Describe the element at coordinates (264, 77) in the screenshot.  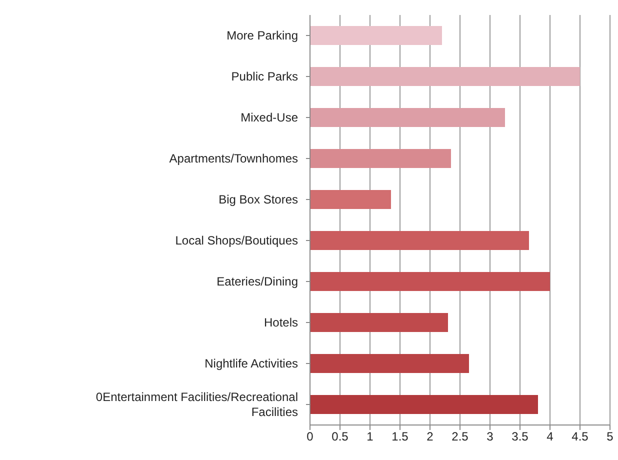
I see `y-tick-label: Public Parks` at that location.